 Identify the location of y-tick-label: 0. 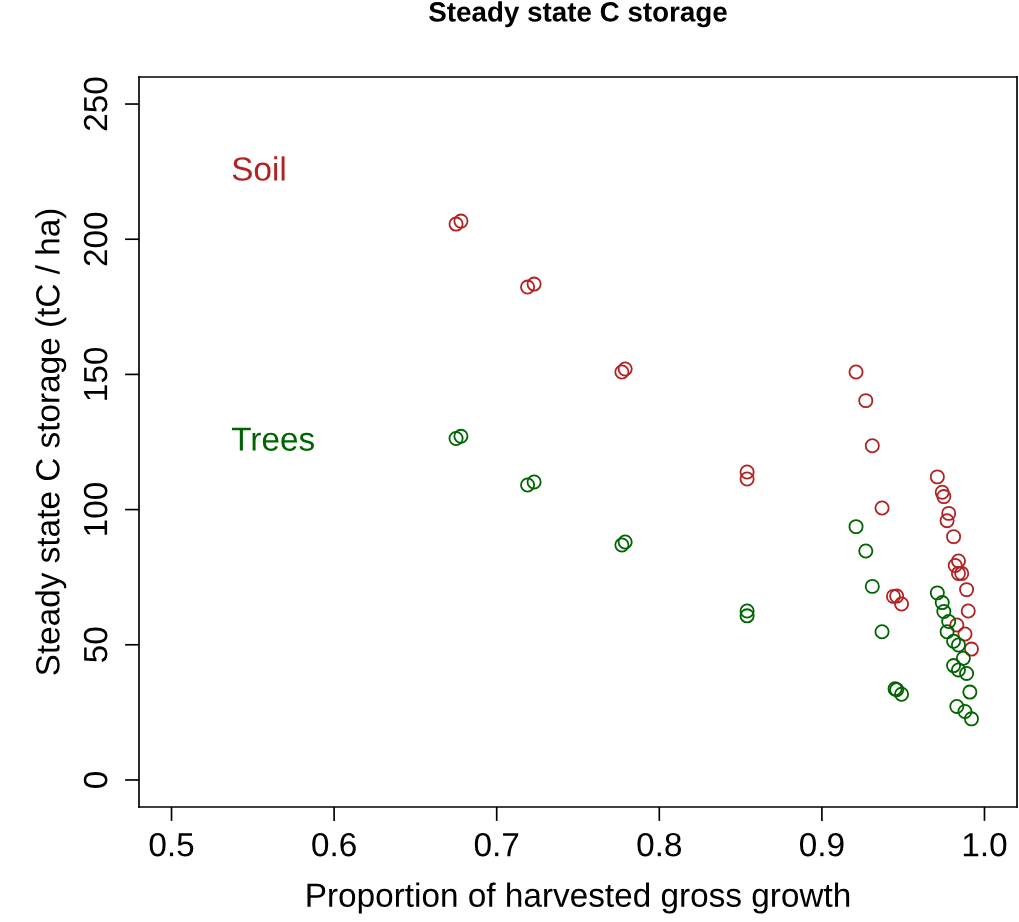
(95, 780).